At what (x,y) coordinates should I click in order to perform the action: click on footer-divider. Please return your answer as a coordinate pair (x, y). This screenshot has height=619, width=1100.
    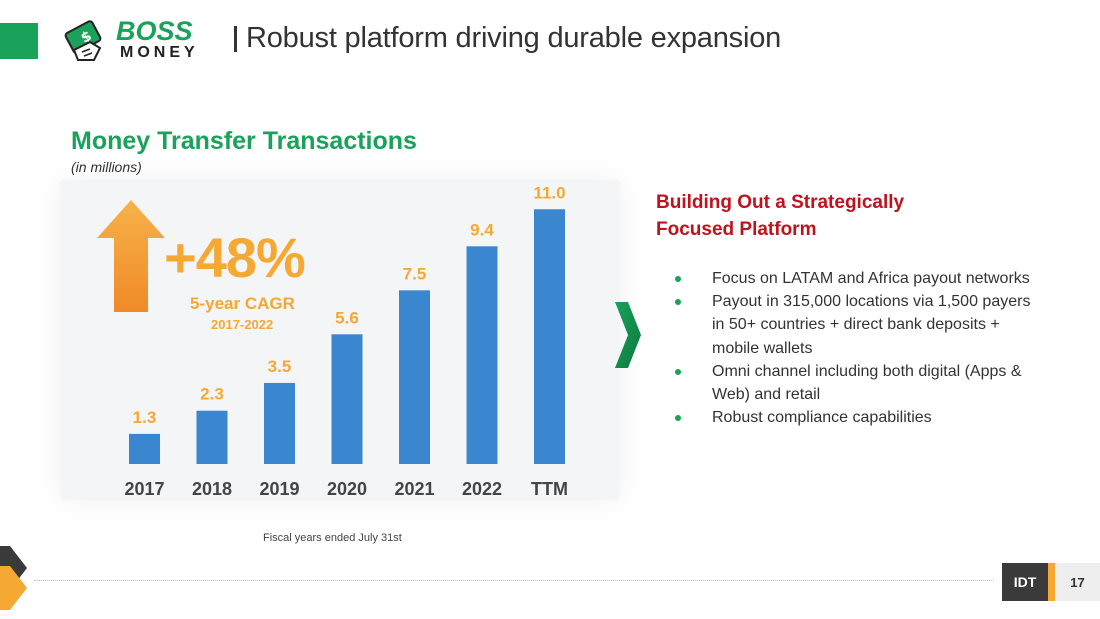
    Looking at the image, I should click on (514, 580).